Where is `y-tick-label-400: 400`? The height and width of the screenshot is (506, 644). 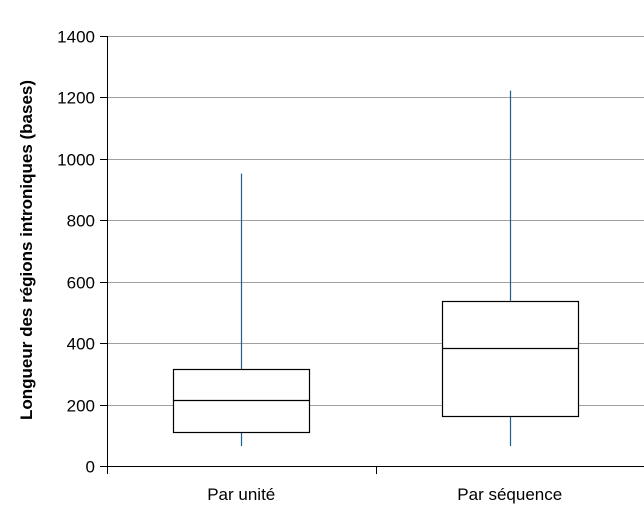 y-tick-label-400: 400 is located at coordinates (81, 344).